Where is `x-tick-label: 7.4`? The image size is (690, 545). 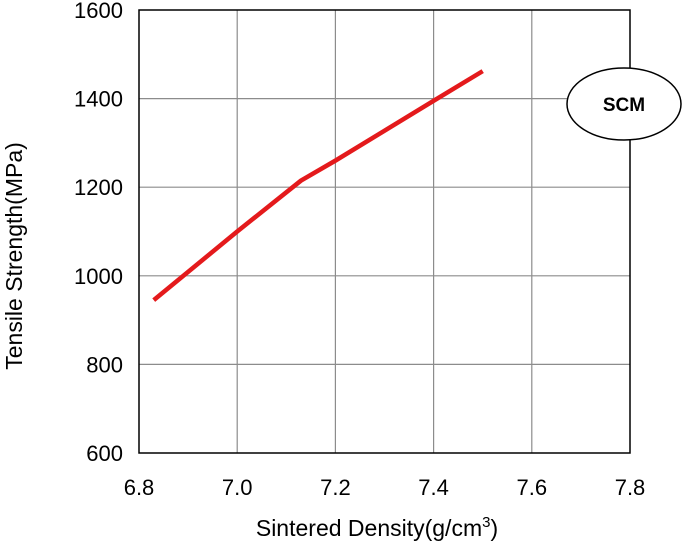
x-tick-label: 7.4 is located at coordinates (433, 487).